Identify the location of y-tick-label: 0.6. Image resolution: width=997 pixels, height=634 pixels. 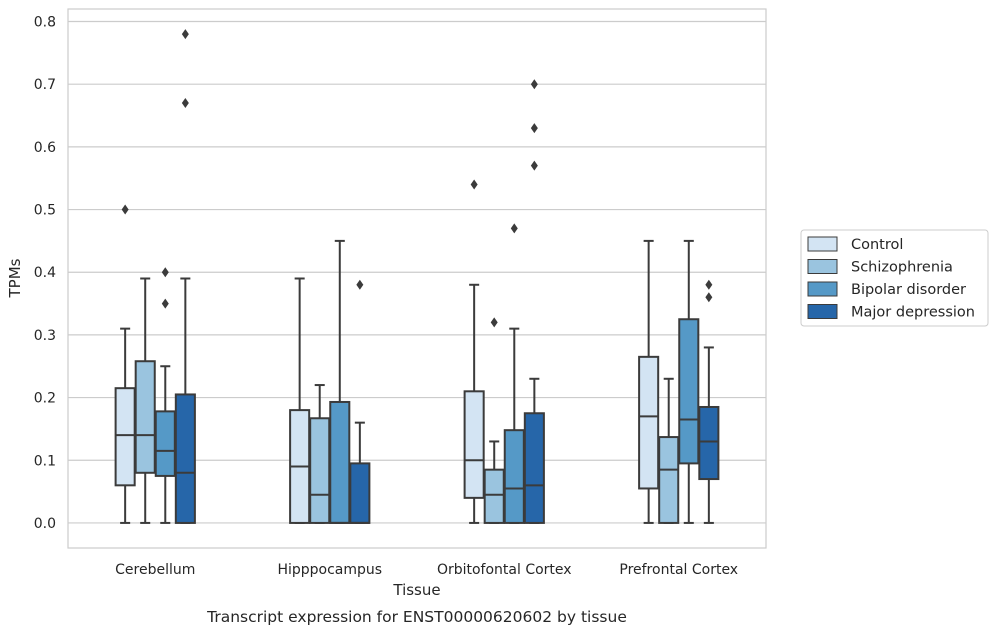
(45, 148).